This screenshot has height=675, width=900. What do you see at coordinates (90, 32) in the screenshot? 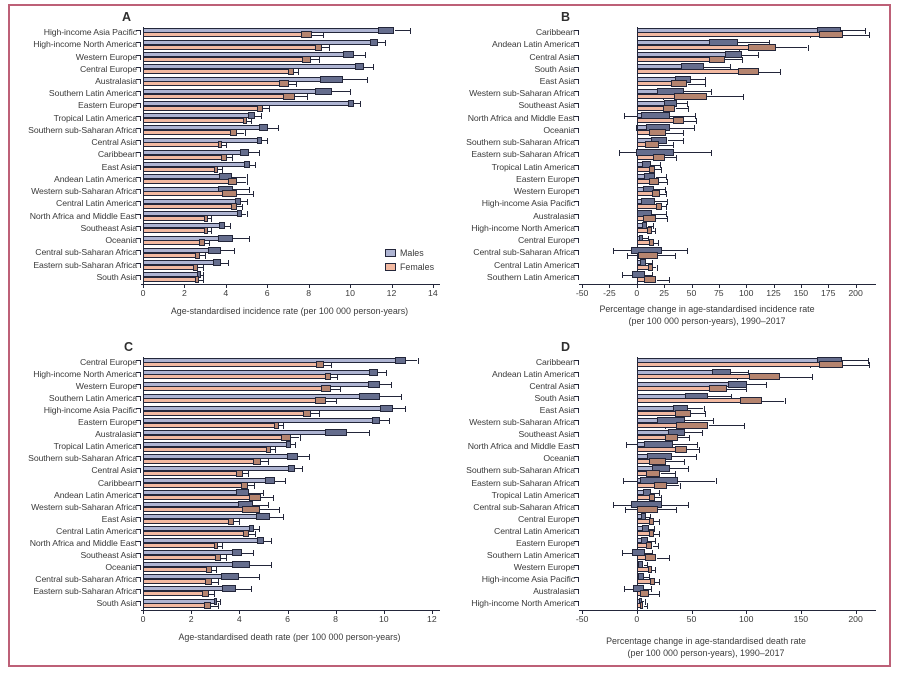
I see `region-label: High-income Asia Pacific` at bounding box center [90, 32].